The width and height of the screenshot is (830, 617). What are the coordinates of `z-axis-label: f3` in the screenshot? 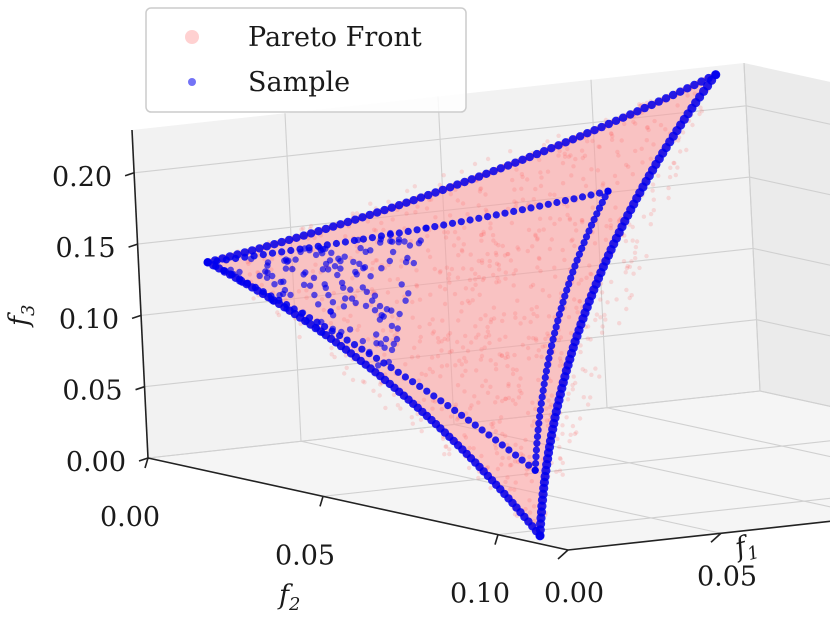 It's located at (21, 316).